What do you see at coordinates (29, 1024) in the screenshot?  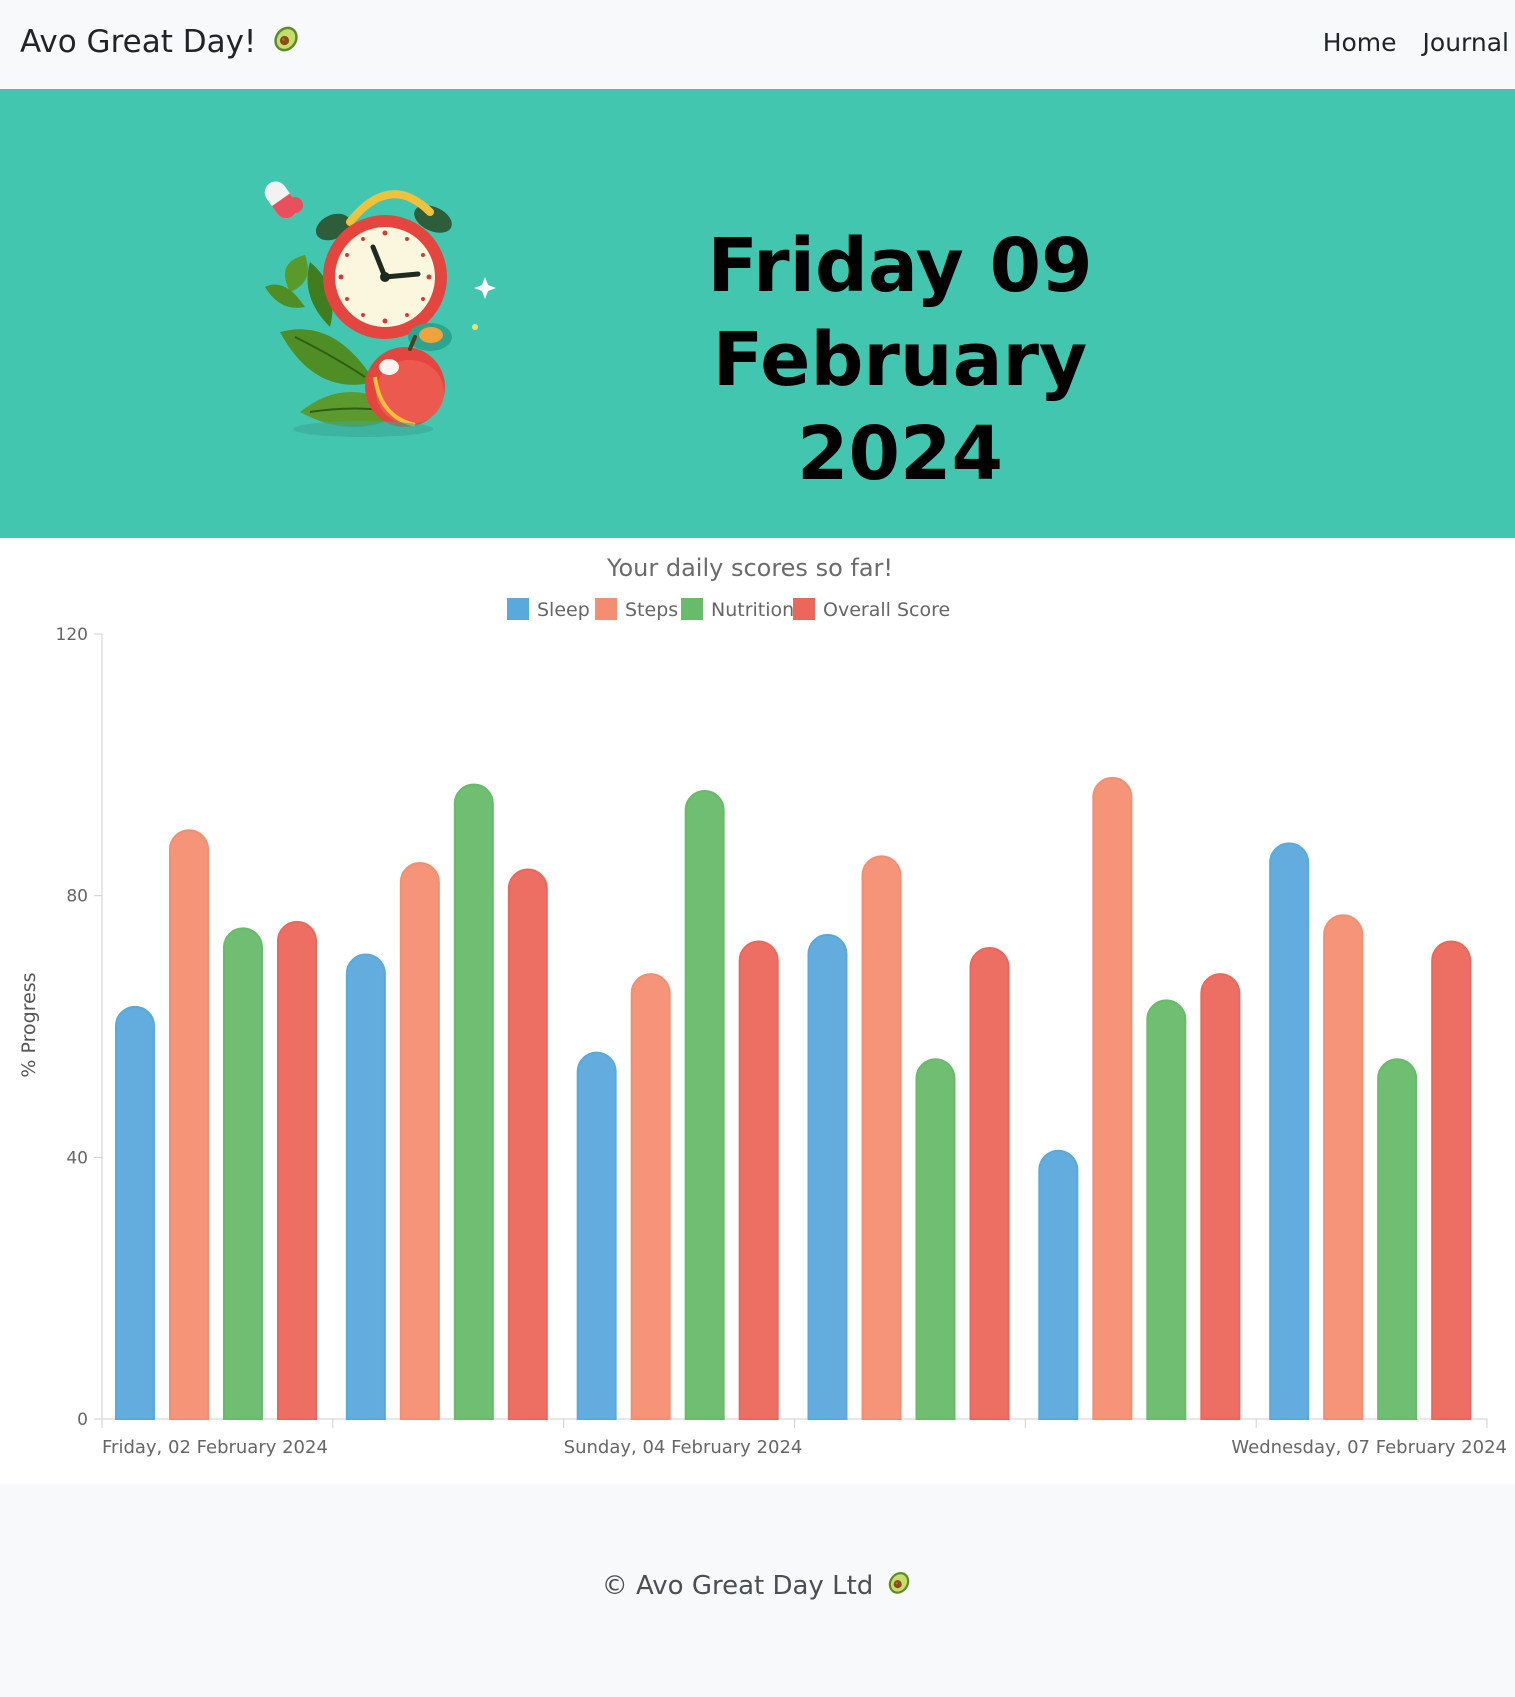 I see `y-axis-label: % Progress` at bounding box center [29, 1024].